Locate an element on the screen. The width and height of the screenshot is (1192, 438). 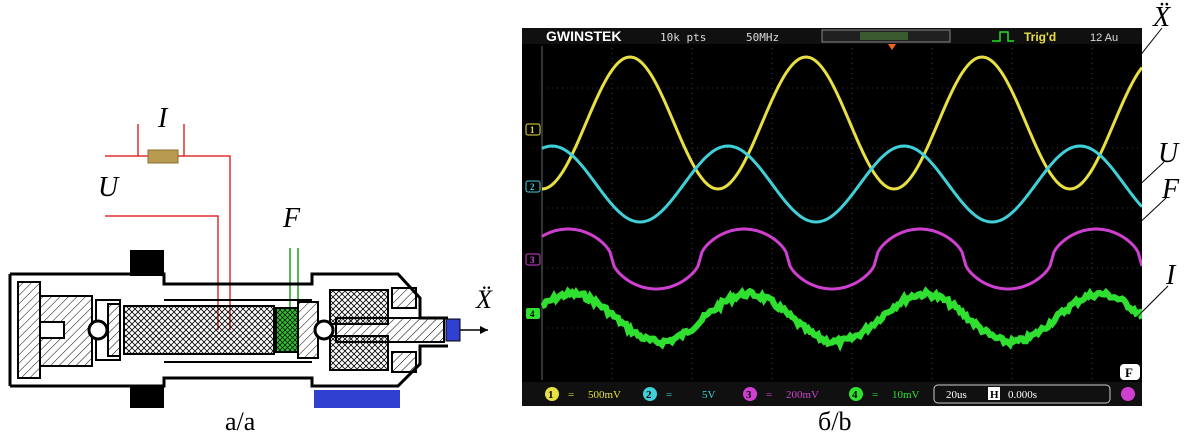
resistor is located at coordinates (163, 156).